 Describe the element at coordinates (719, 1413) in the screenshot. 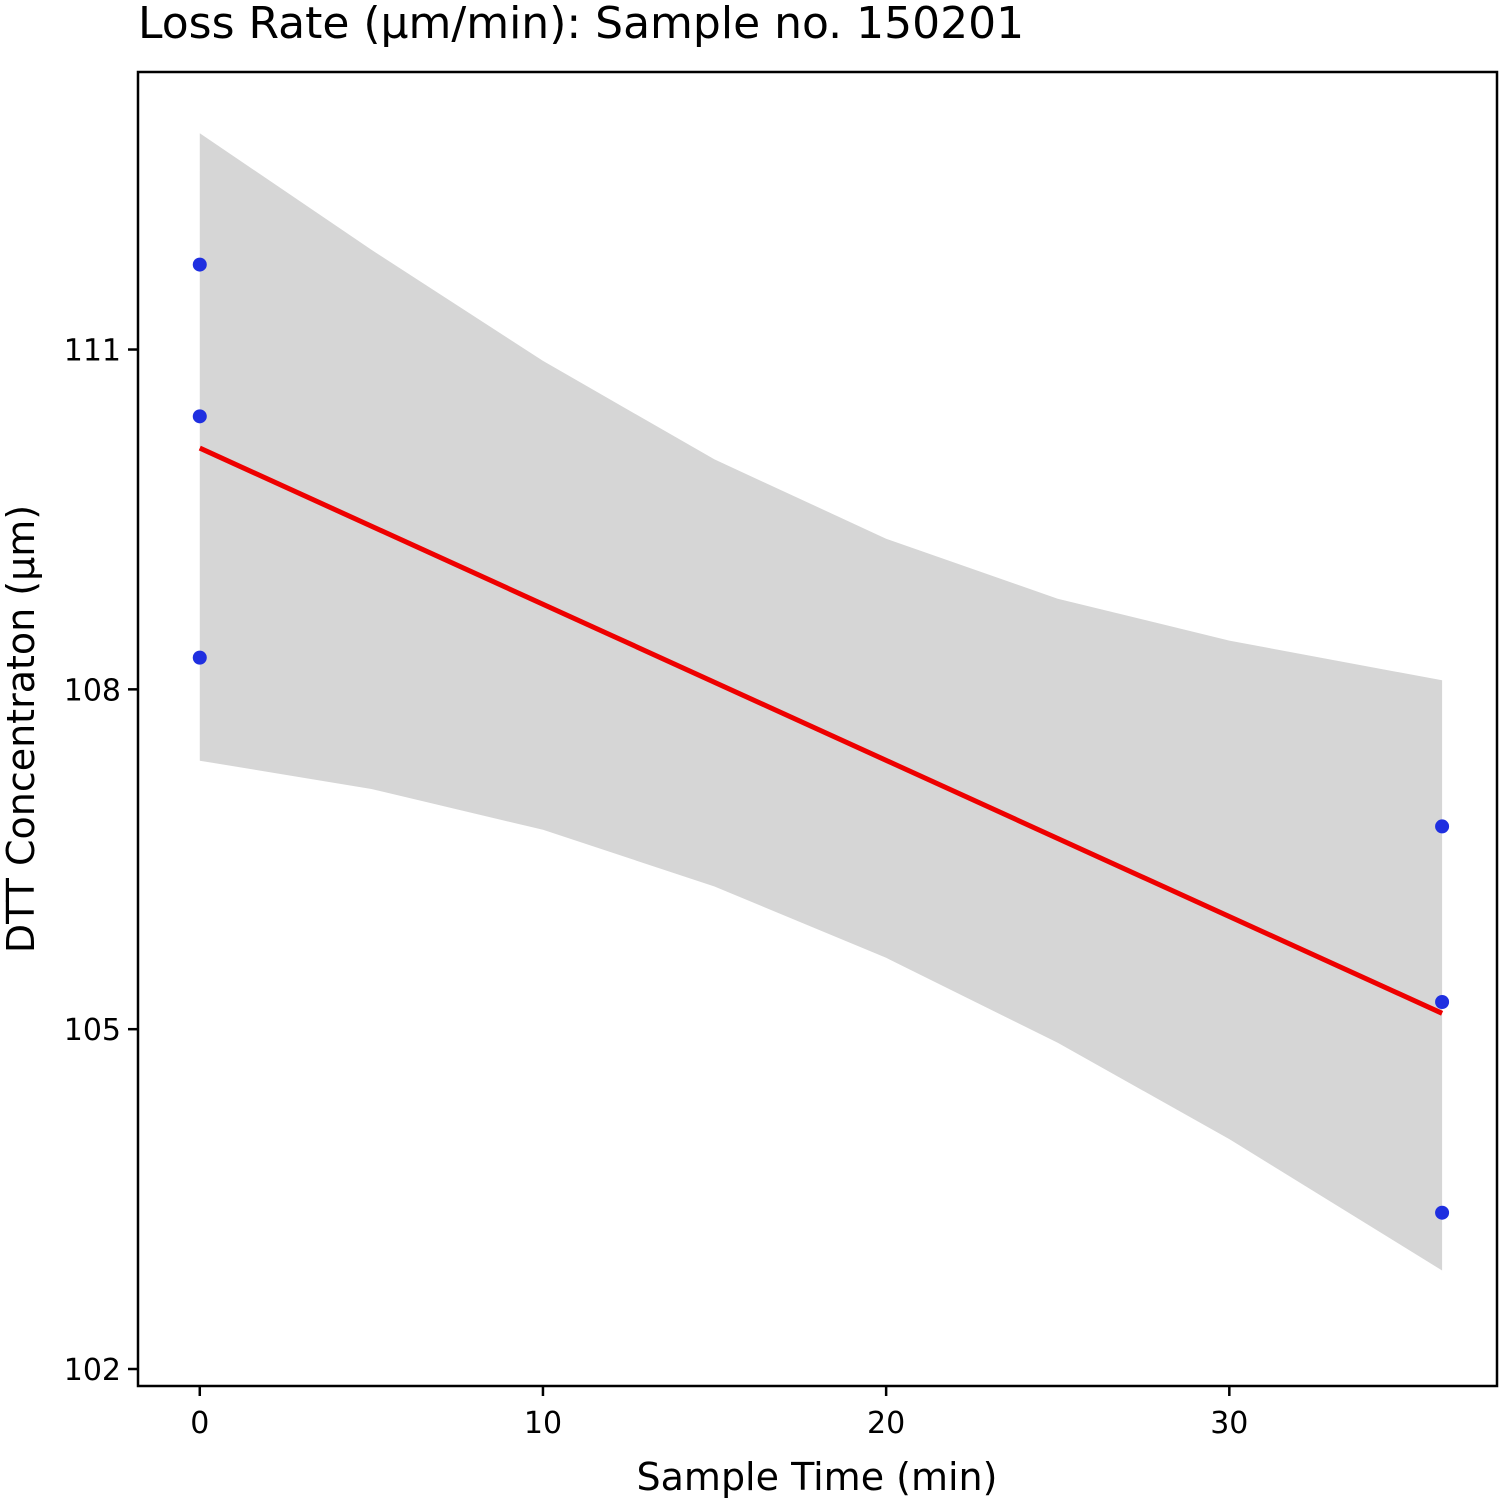

I see `x-axis: 0 10 20 30` at that location.